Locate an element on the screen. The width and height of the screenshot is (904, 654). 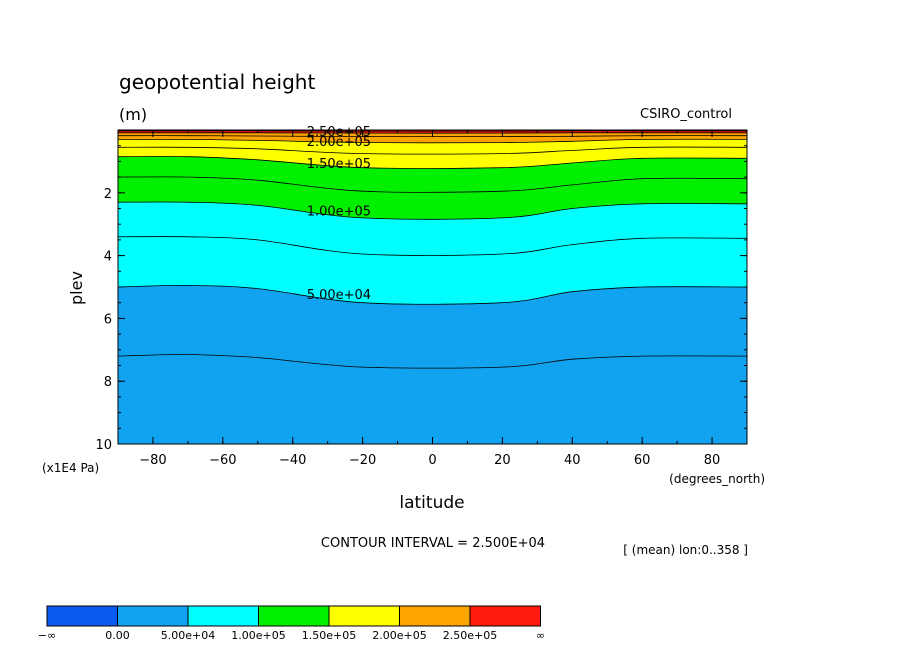
x-tick-label: −40 is located at coordinates (292, 460).